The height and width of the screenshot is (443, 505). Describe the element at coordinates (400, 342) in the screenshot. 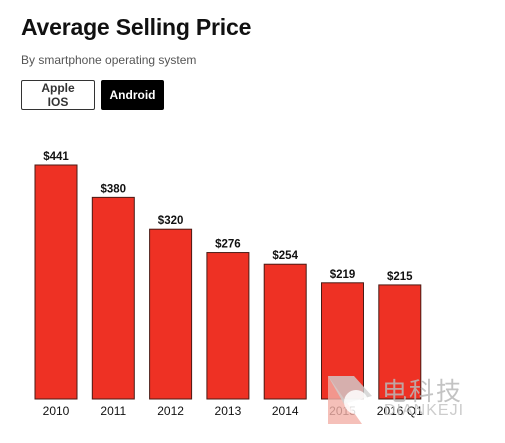

I see `bar-2016-q1` at that location.